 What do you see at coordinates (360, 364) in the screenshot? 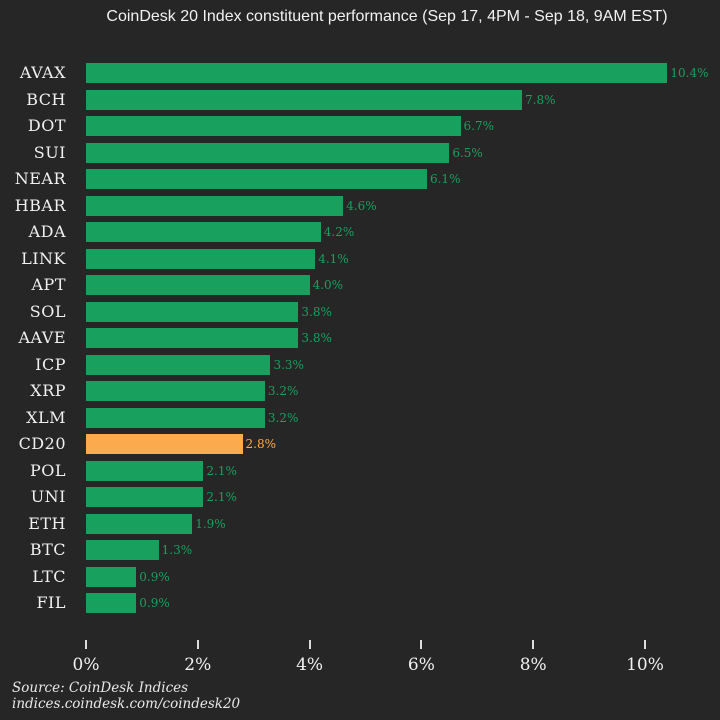
I see `bar-row-icp: ICP 3.3%` at bounding box center [360, 364].